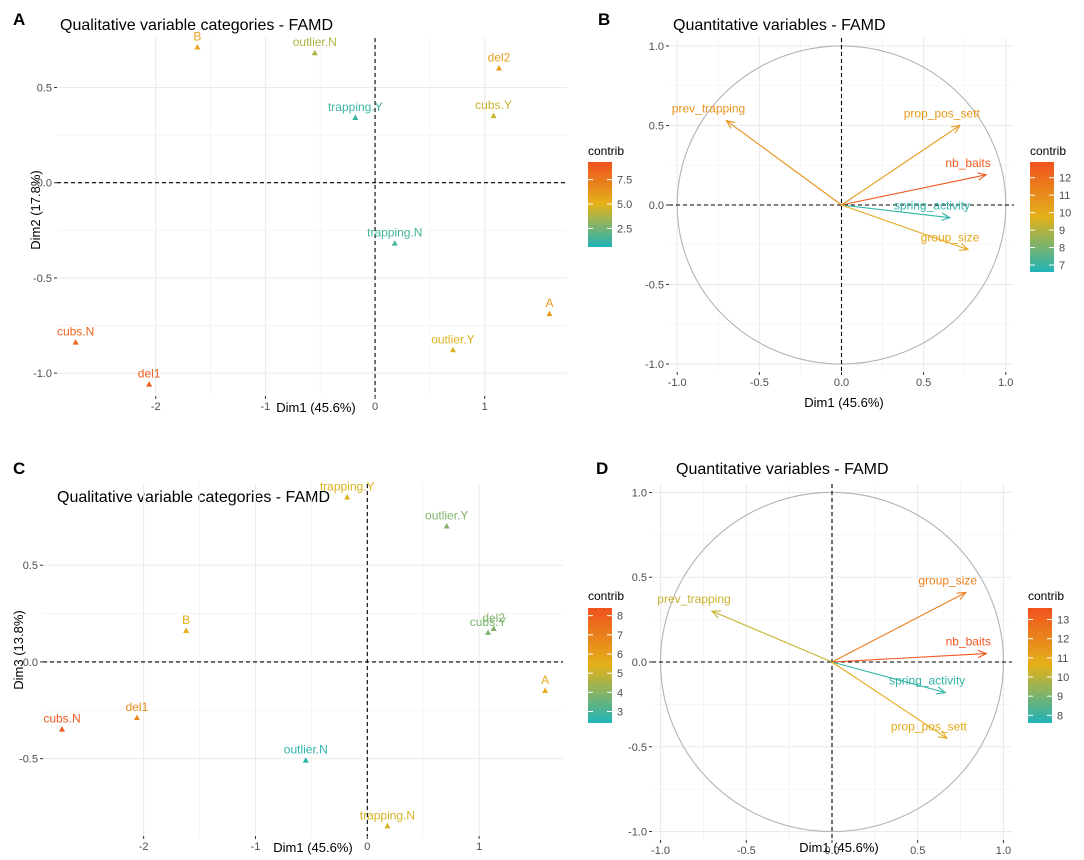 Image resolution: width=1084 pixels, height=860 pixels. What do you see at coordinates (1005, 383) in the screenshot?
I see `x-tick-label: 1.0` at bounding box center [1005, 383].